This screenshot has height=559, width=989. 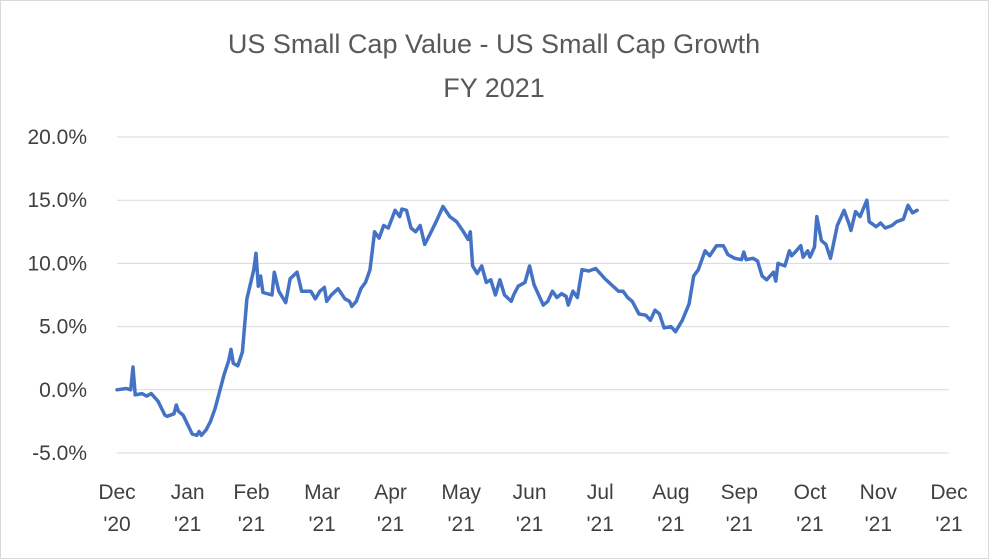 I want to click on x-tick-label-month: Aug, so click(x=670, y=492).